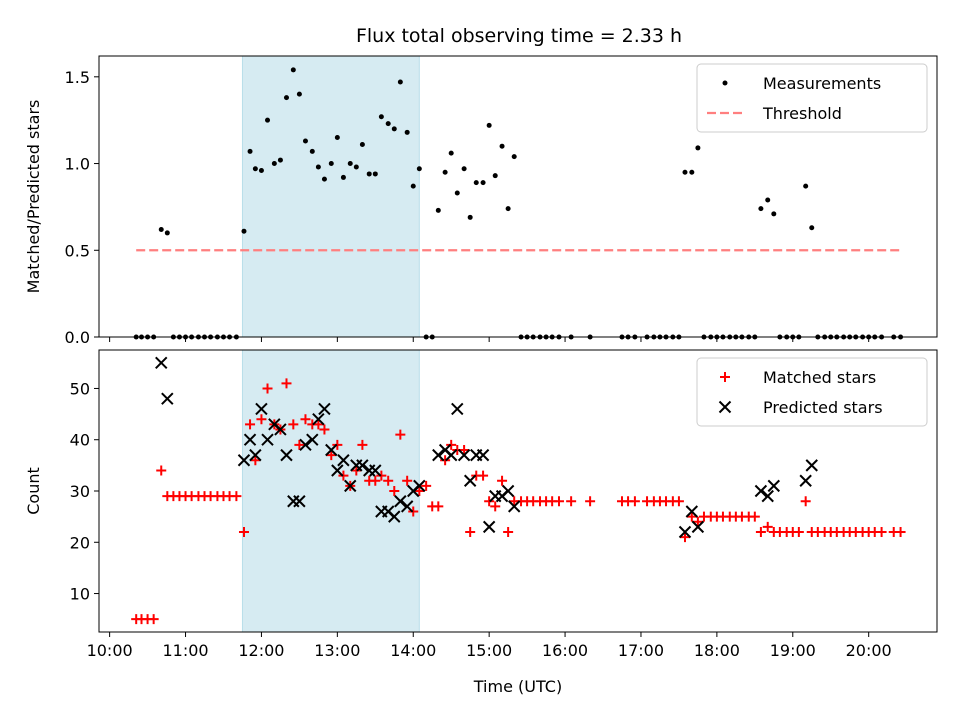 The width and height of the screenshot is (960, 720). I want to click on chart-title: Flux total observing time = 2.33 h, so click(519, 36).